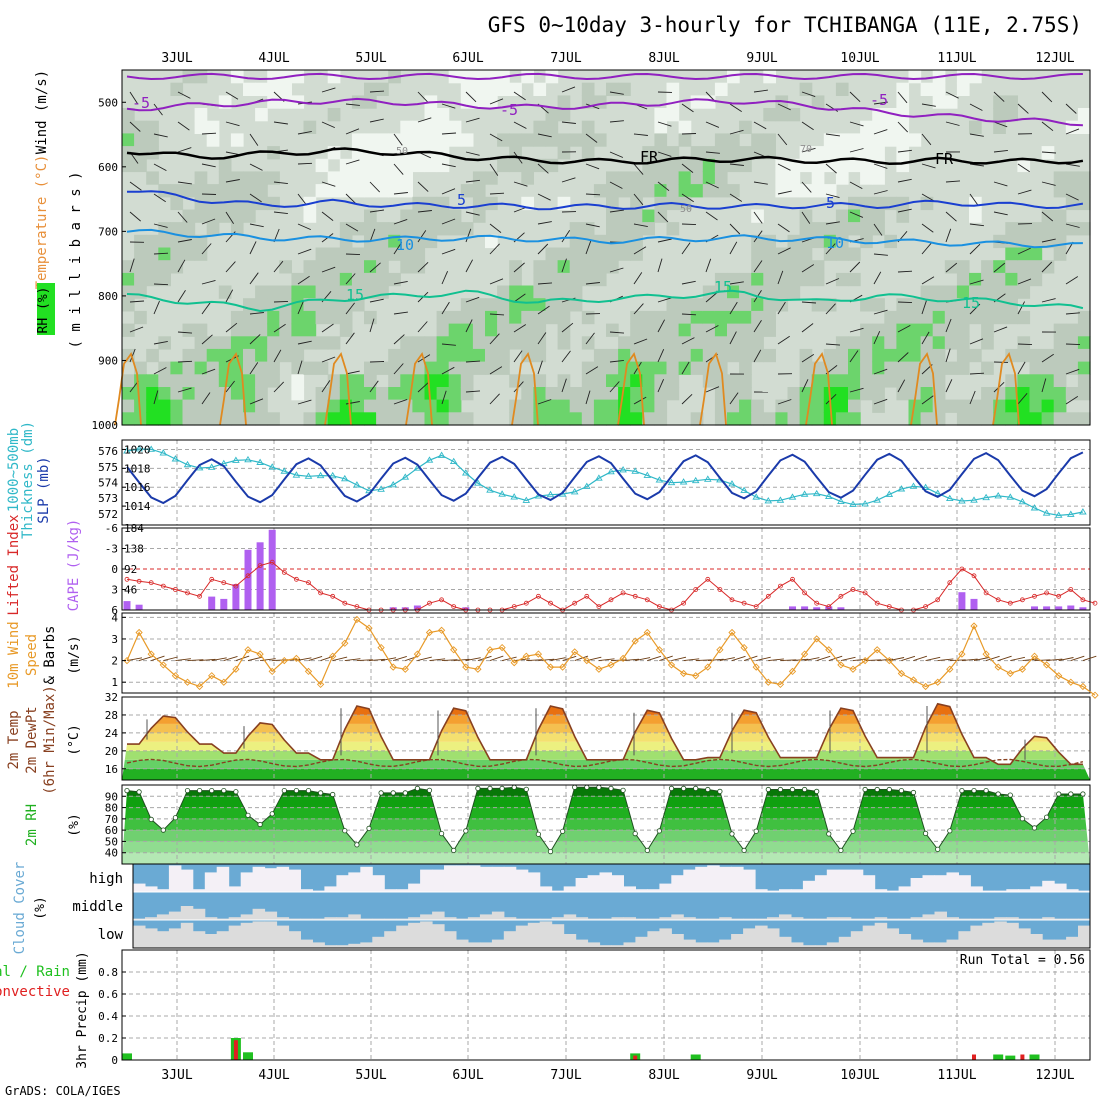 This screenshot has width=1100, height=1100. I want to click on isotherm--5, so click(604, 112).